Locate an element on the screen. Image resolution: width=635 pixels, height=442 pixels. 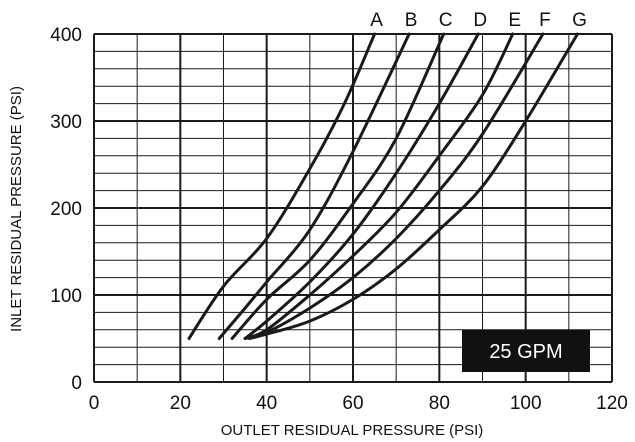
x-tick-label: 40 is located at coordinates (266, 403).